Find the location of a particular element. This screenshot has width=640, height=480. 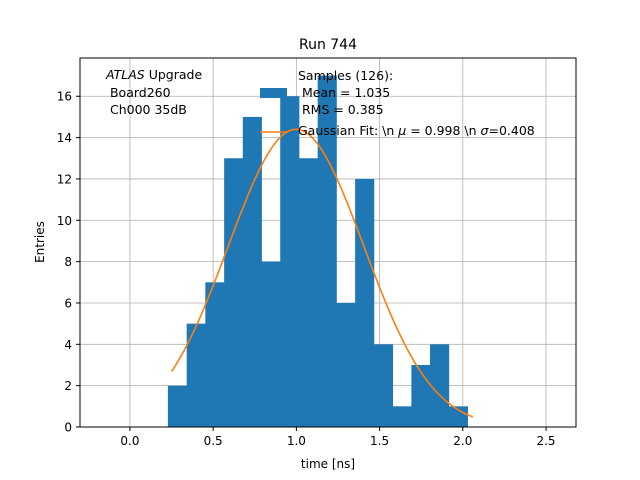

y-tick-label-7: 14 is located at coordinates (64, 138).